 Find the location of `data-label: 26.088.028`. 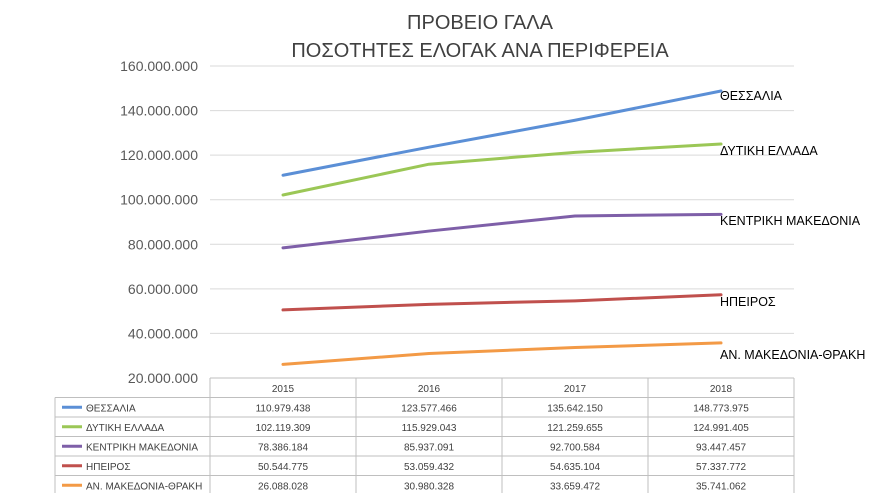

data-label: 26.088.028 is located at coordinates (283, 486).